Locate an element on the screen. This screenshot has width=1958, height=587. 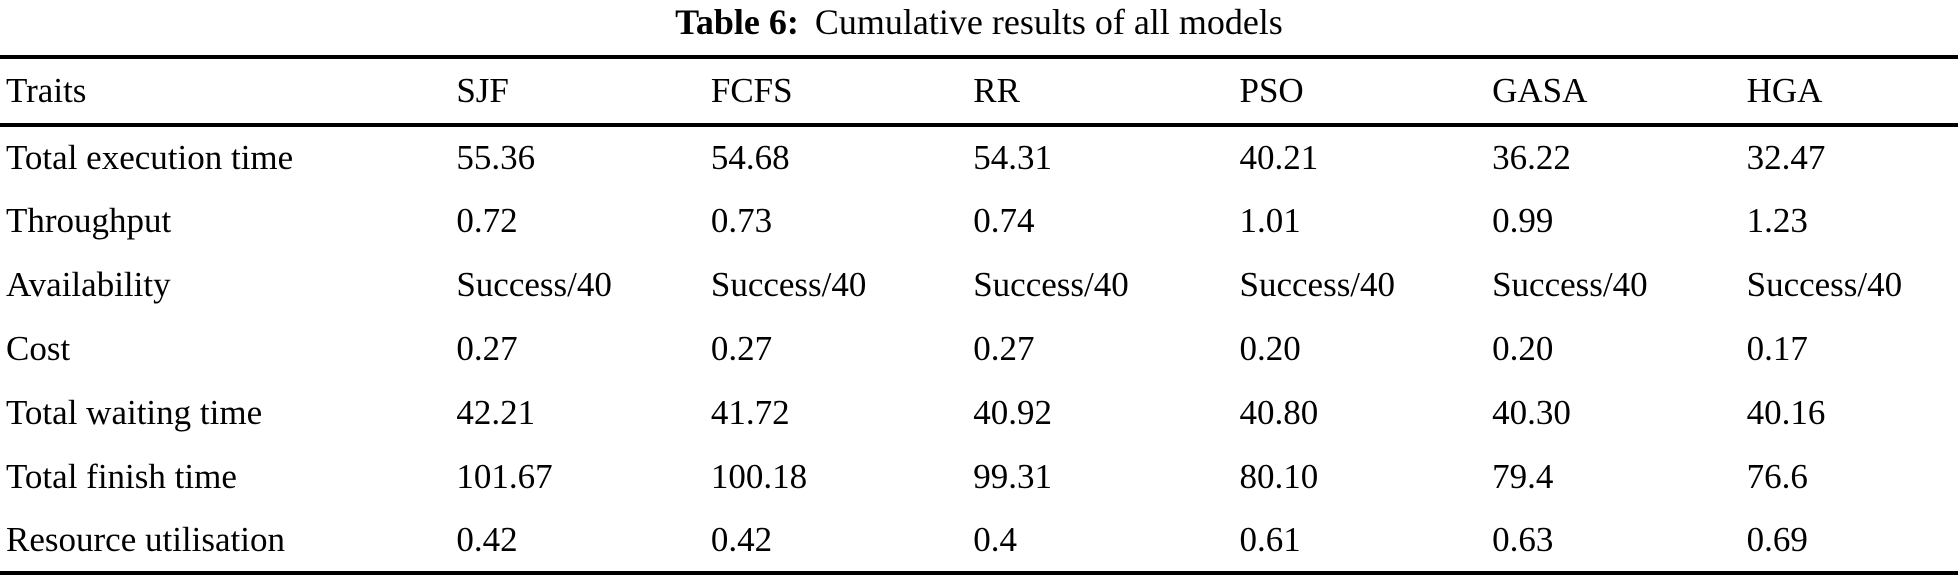
value-cell: 32.47 is located at coordinates (1786, 158).